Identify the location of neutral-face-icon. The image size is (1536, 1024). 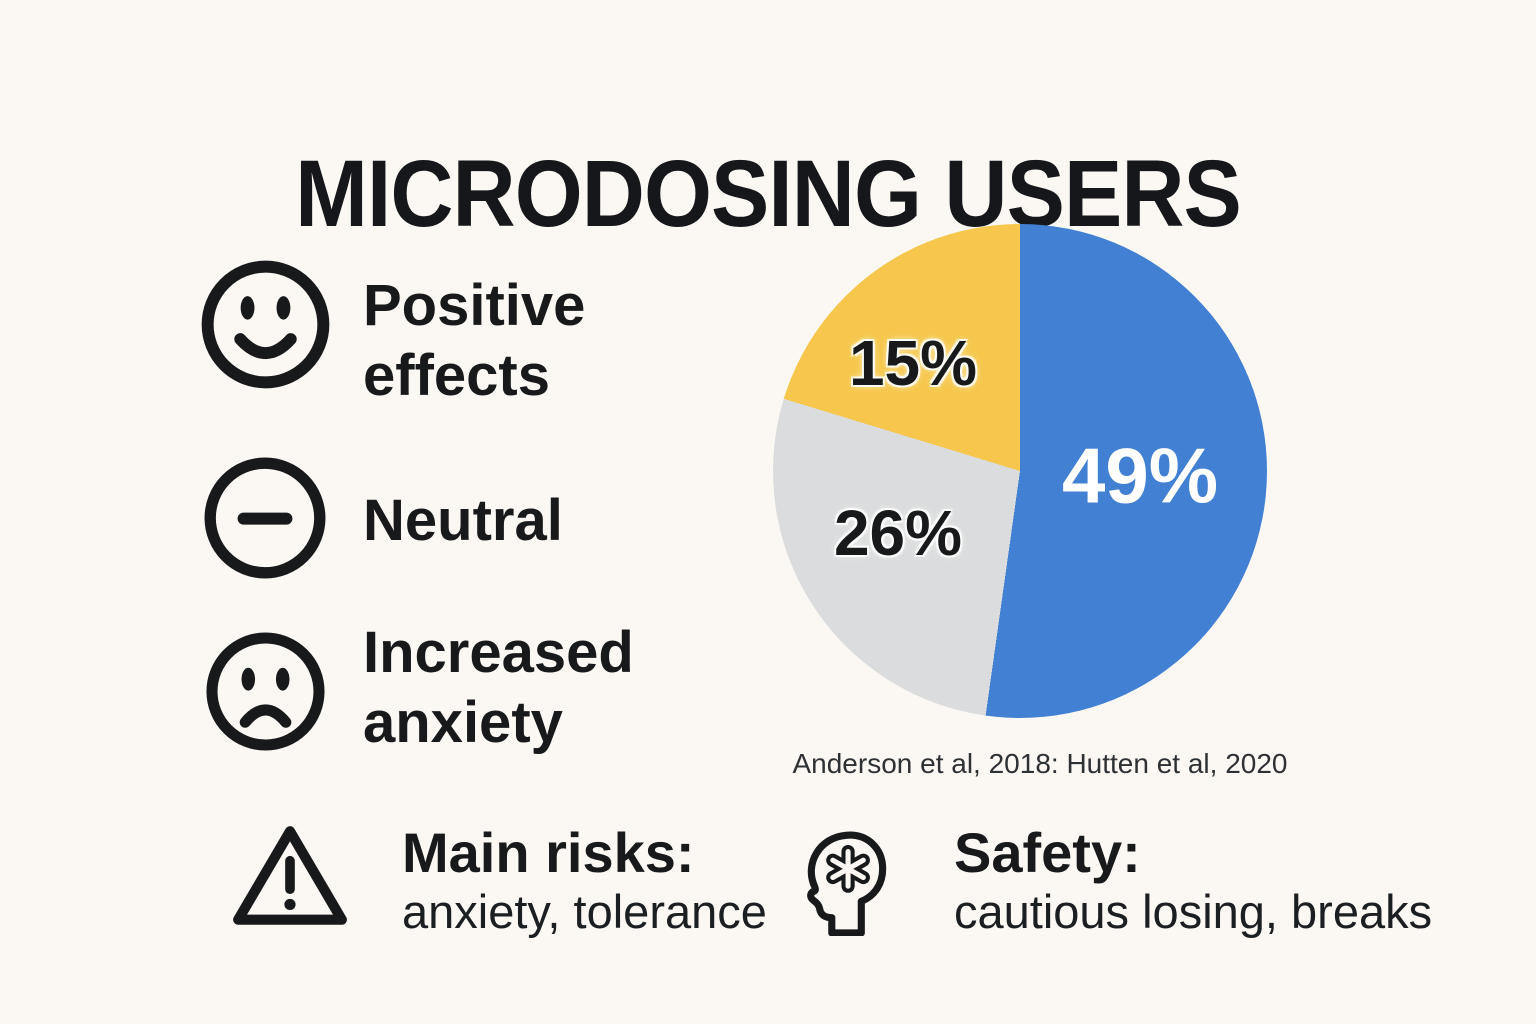
(265, 518).